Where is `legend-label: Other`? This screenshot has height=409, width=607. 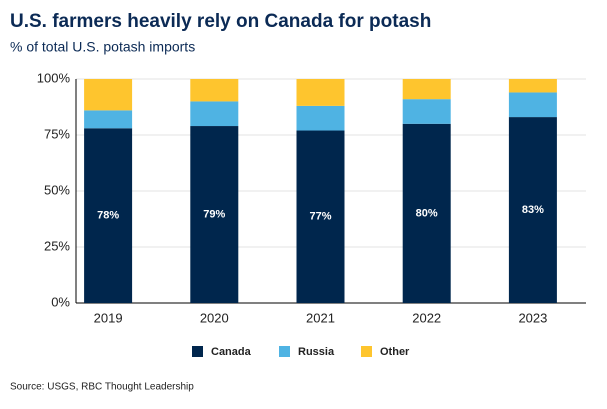
legend-label: Other is located at coordinates (395, 352).